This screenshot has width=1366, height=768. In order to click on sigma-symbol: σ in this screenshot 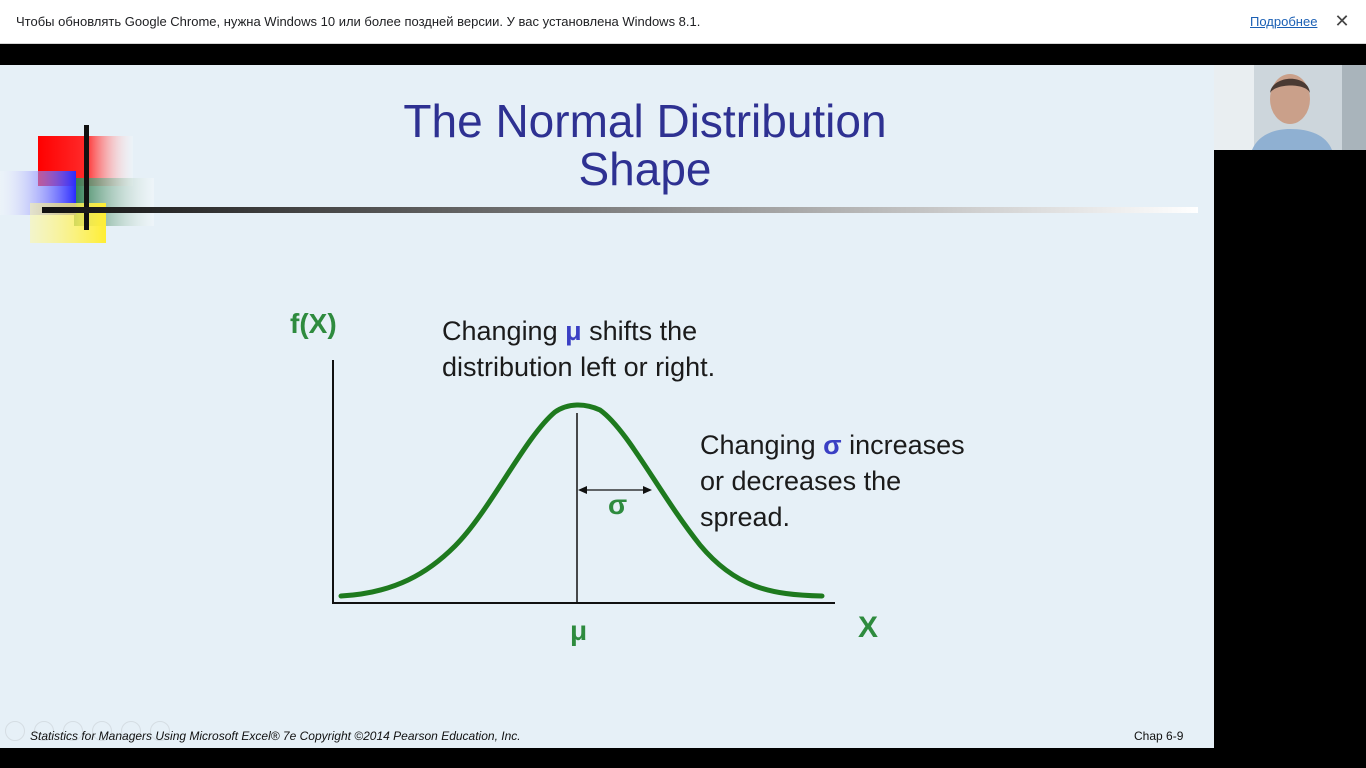, I will do `click(832, 445)`.